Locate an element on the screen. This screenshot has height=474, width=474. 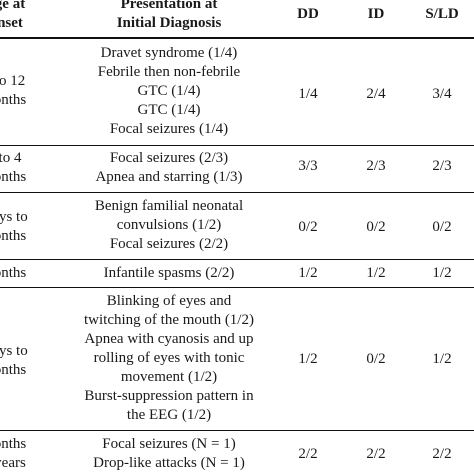
row-2-sld: 2/3 is located at coordinates (442, 166).